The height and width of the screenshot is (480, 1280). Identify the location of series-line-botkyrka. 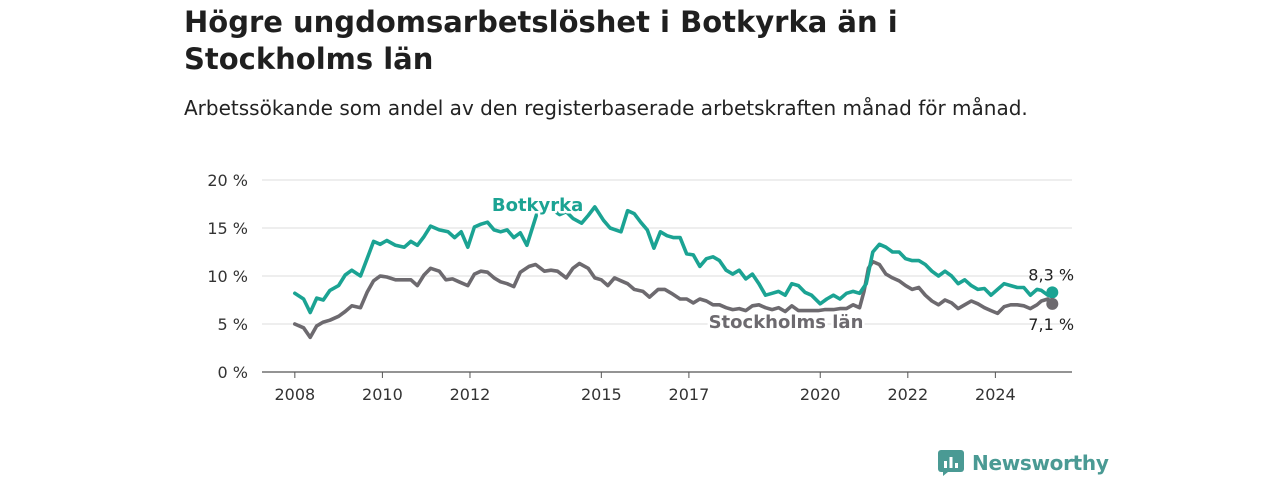
(674, 259).